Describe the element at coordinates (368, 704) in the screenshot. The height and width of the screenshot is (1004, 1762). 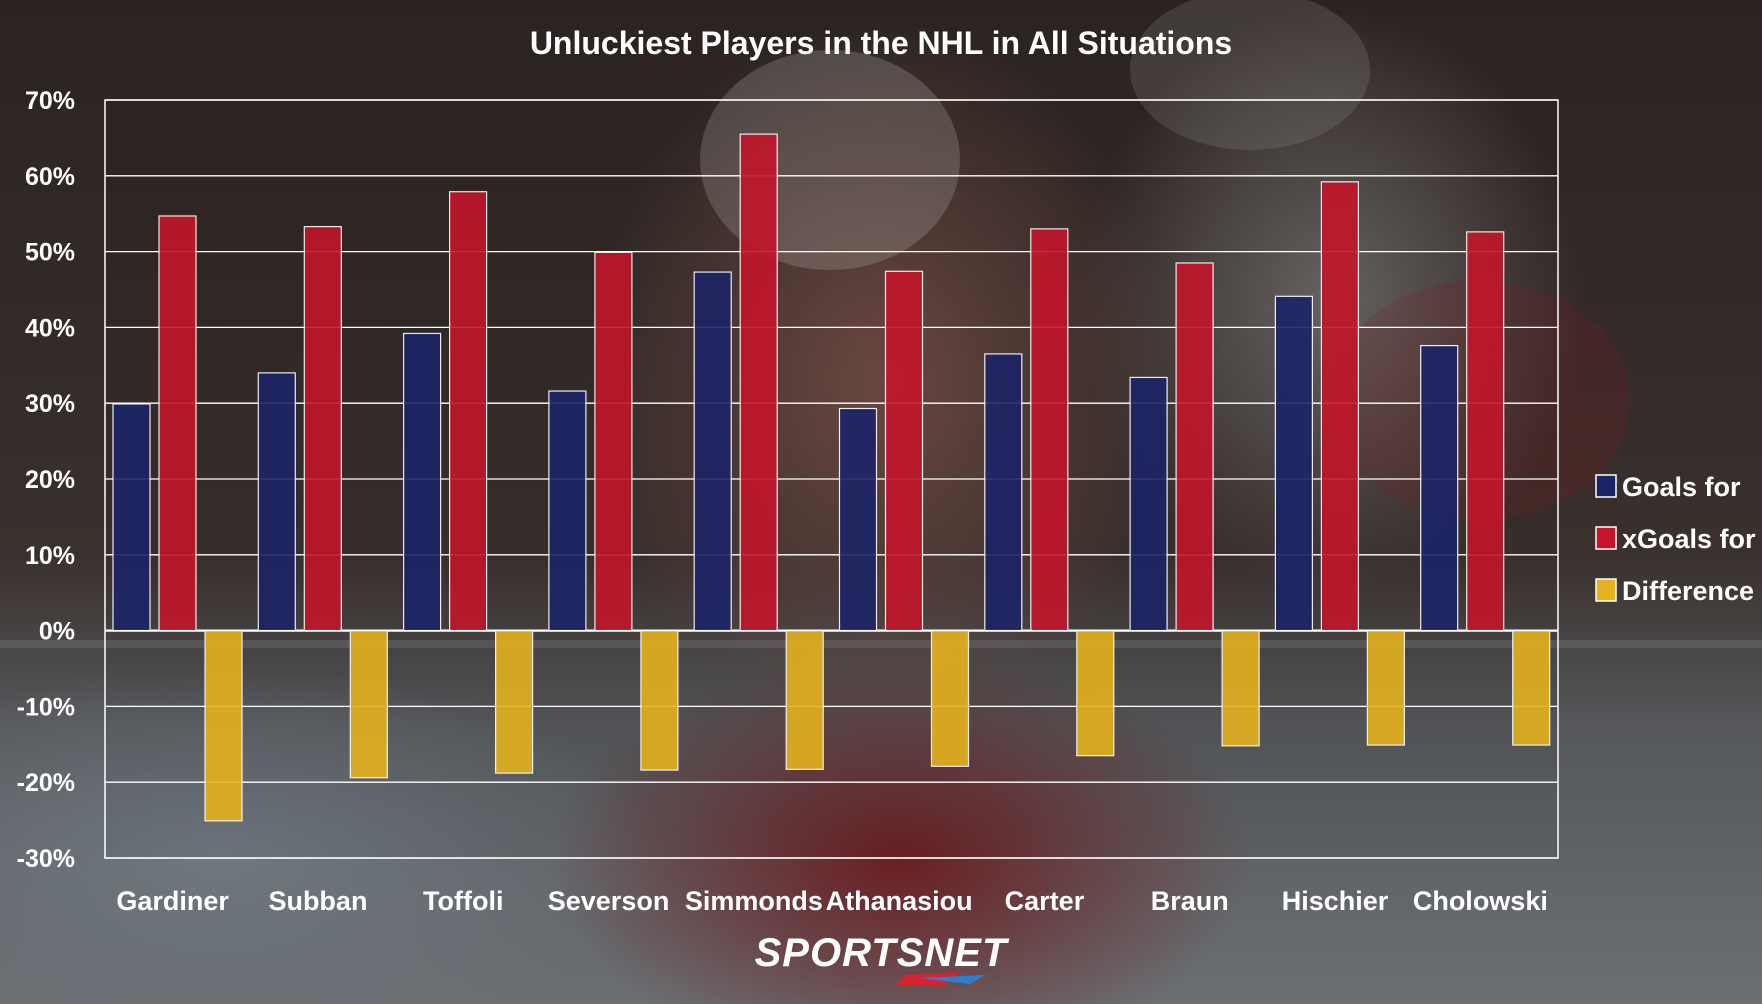
I see `bar-difference-subban` at that location.